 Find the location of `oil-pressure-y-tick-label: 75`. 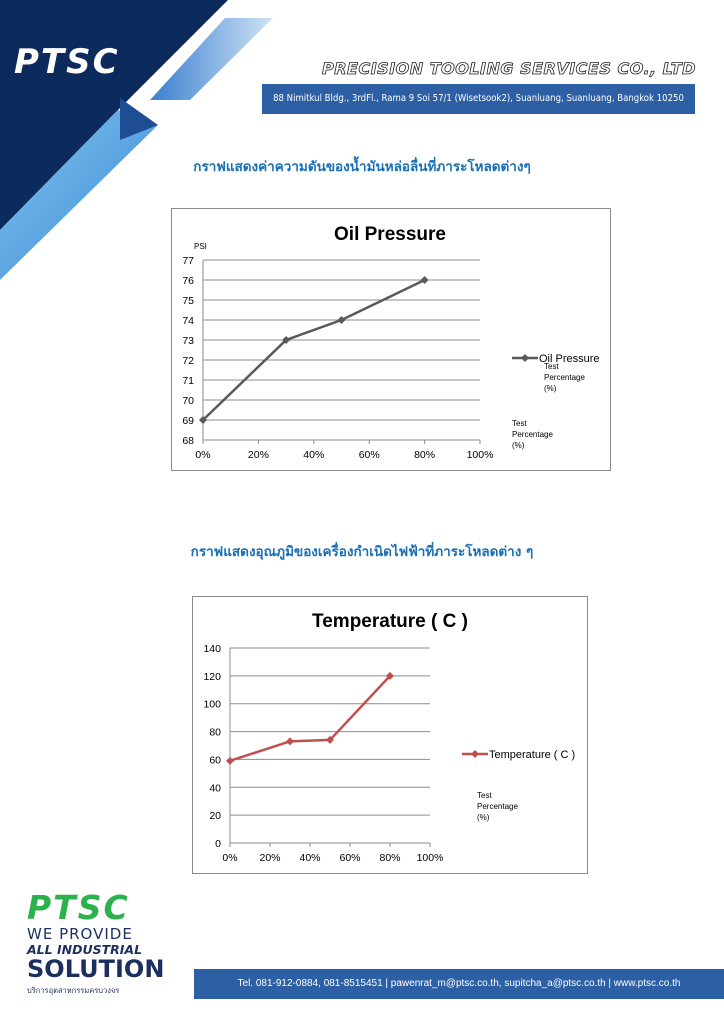

oil-pressure-y-tick-label: 75 is located at coordinates (188, 301).